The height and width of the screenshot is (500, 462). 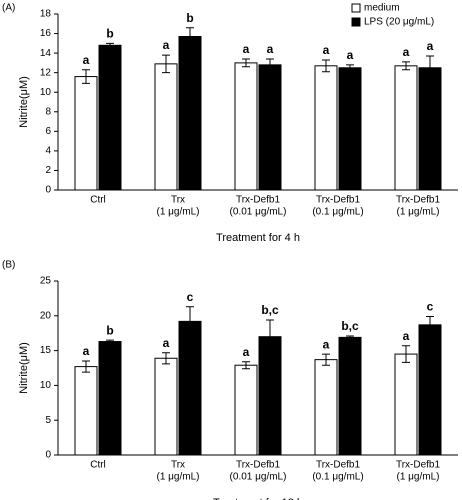 I want to click on legend-label: LPS (20 μg/mL), so click(x=399, y=22).